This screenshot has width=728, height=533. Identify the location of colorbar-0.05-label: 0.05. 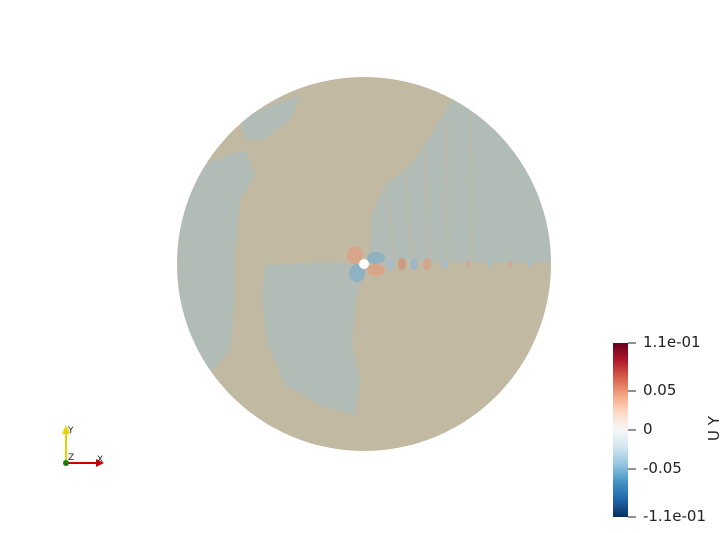
(660, 390).